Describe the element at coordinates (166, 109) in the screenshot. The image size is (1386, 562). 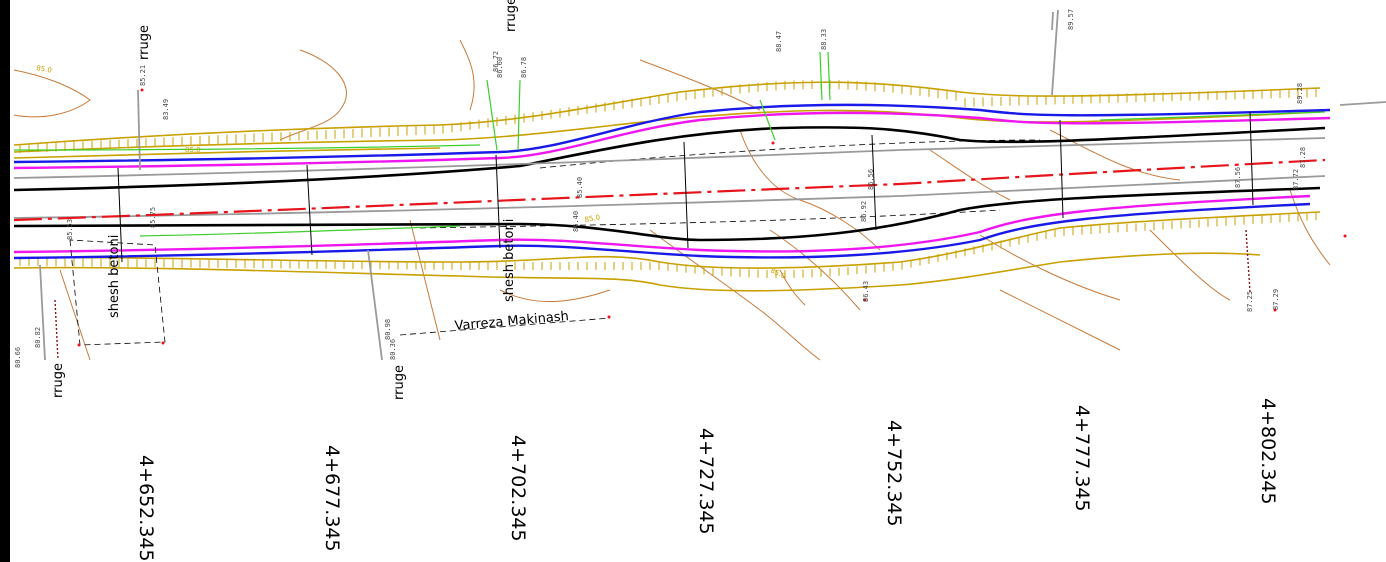
I see `elevation-label: 83.49` at that location.